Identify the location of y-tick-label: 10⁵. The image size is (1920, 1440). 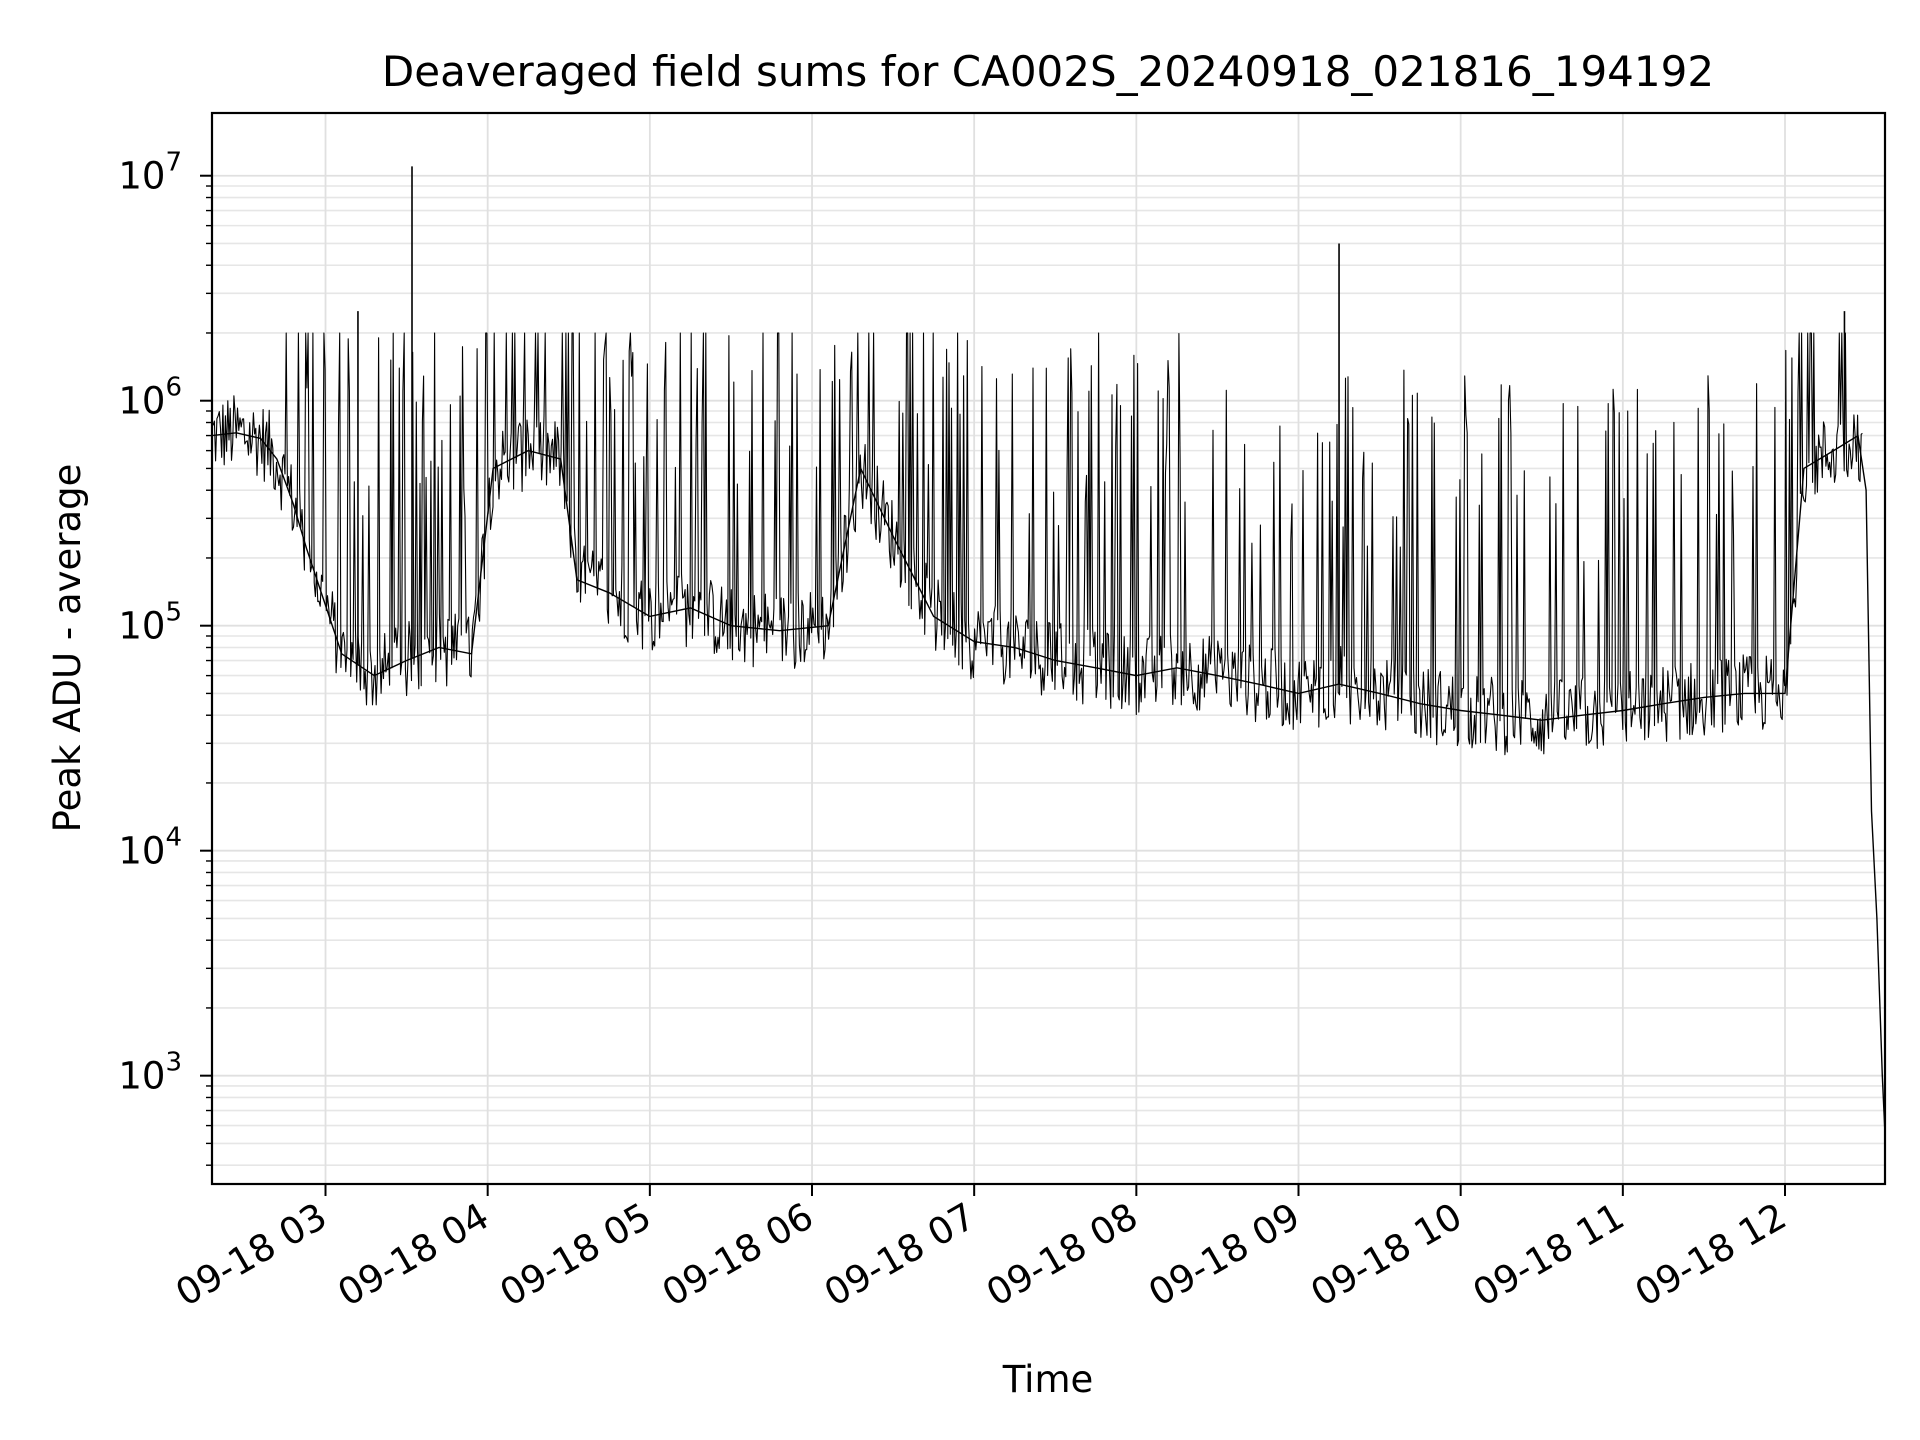
(150, 623).